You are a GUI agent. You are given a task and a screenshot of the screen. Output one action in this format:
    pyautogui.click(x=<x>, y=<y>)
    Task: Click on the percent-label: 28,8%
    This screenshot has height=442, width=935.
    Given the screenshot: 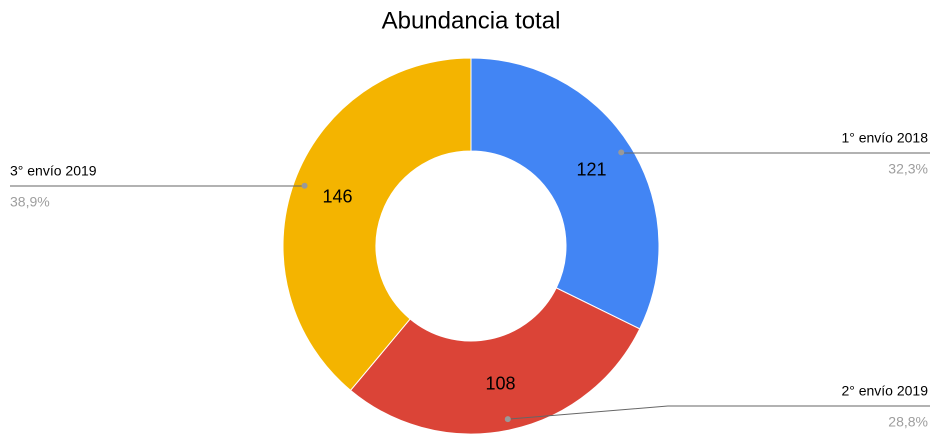 What is the action you would take?
    pyautogui.click(x=908, y=422)
    